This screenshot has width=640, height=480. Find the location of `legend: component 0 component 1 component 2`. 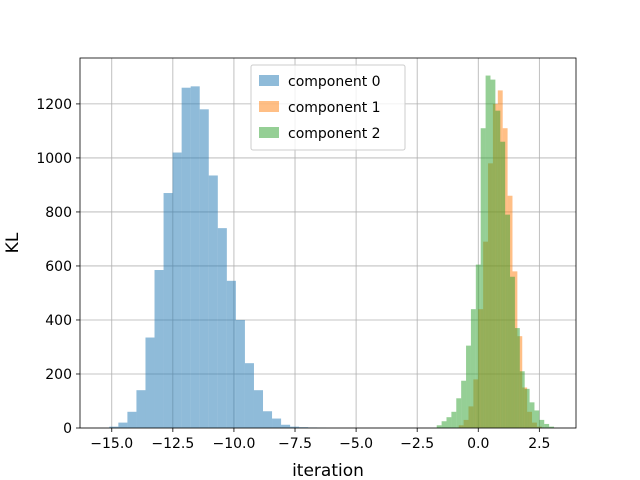

legend: component 0 component 1 component 2 is located at coordinates (328, 107).